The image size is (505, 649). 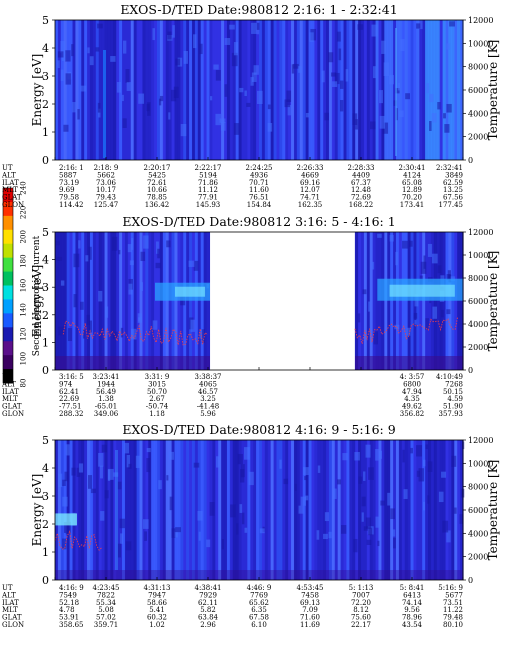 What do you see at coordinates (71, 625) in the screenshot?
I see `table-cell: 358.65` at bounding box center [71, 625].